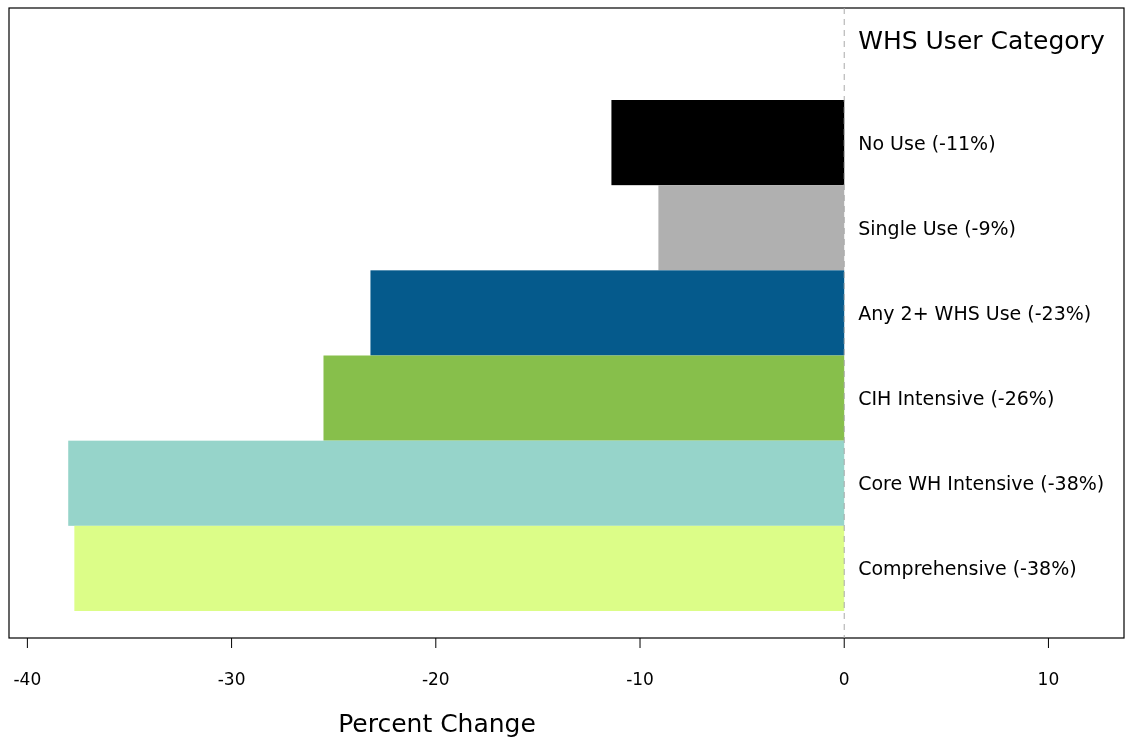 Image resolution: width=1125 pixels, height=740 pixels. What do you see at coordinates (937, 227) in the screenshot?
I see `y-tick-label: Single Use (-9%)` at bounding box center [937, 227].